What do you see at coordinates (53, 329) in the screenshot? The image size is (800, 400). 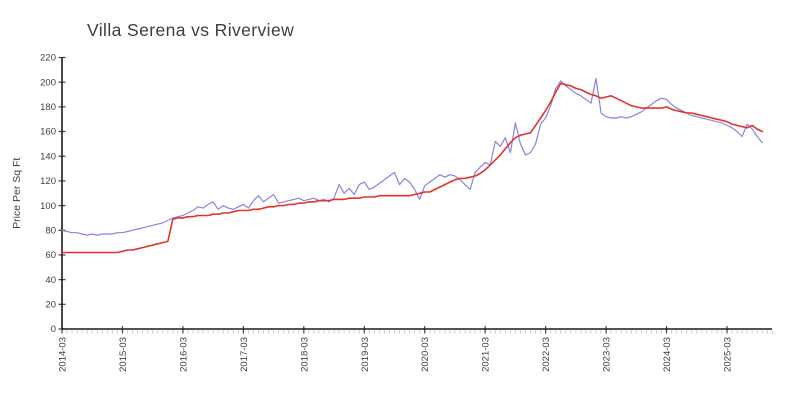 I see `y-tick-label: 0` at bounding box center [53, 329].